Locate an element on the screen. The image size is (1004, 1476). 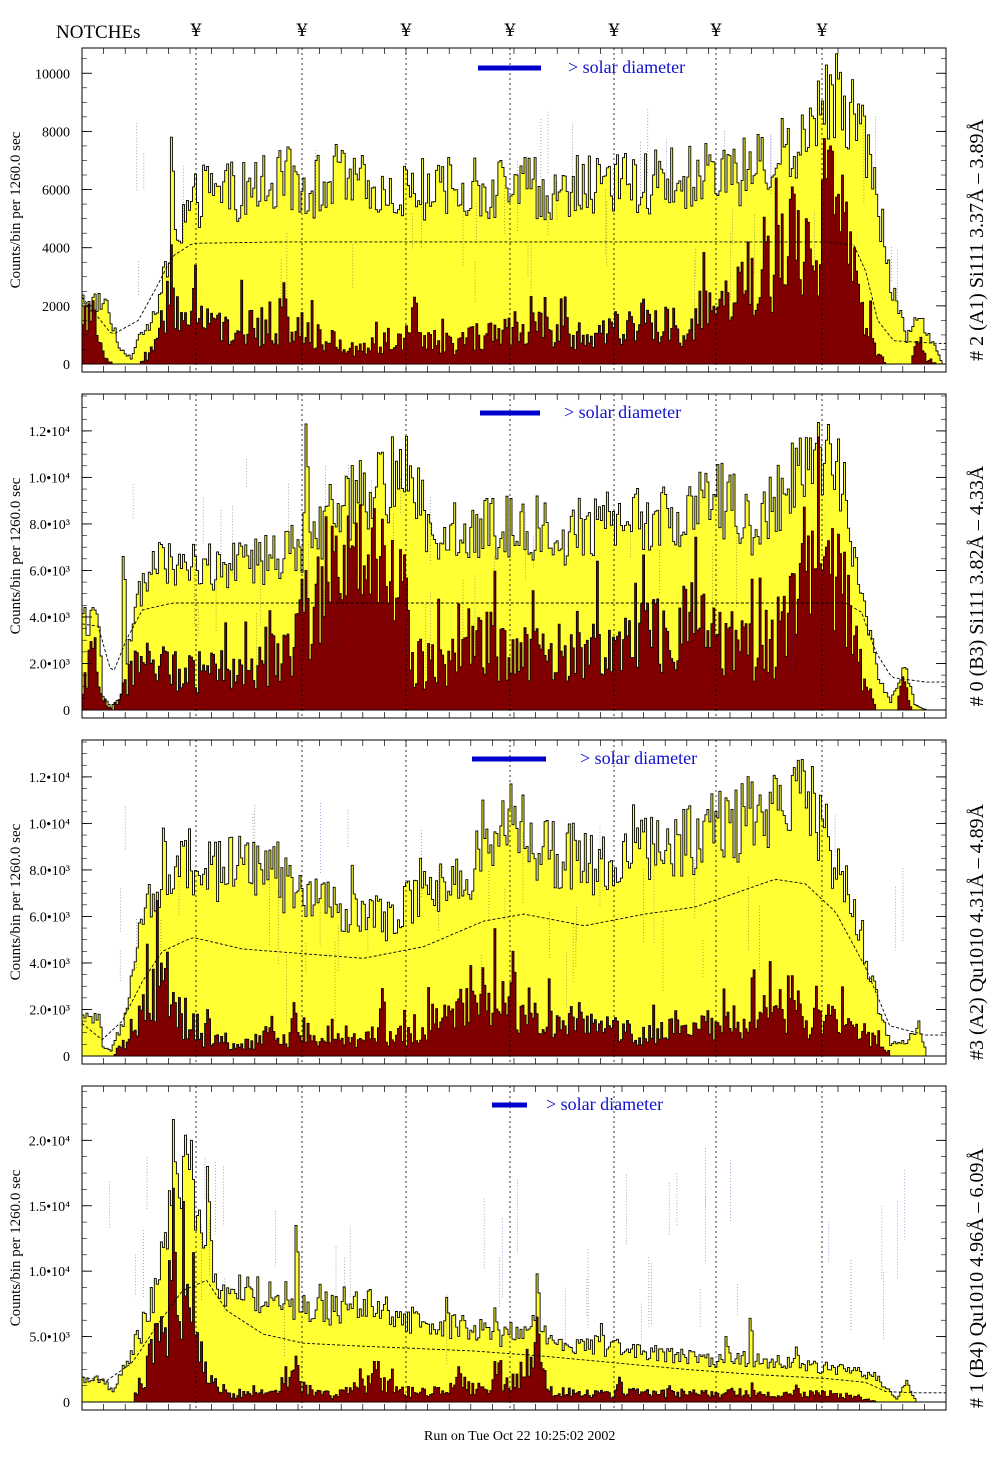
detector-range-label: # 2 (A1) Si111 3.37Å – 3.89Å is located at coordinates (977, 240).